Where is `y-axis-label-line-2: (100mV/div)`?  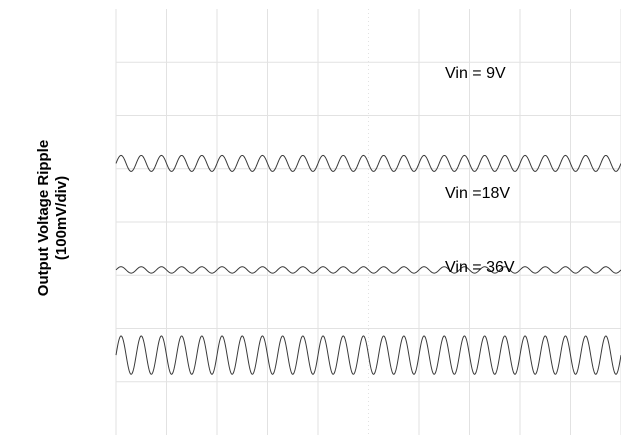
y-axis-label-line-2: (100mV/div) is located at coordinates (61, 218).